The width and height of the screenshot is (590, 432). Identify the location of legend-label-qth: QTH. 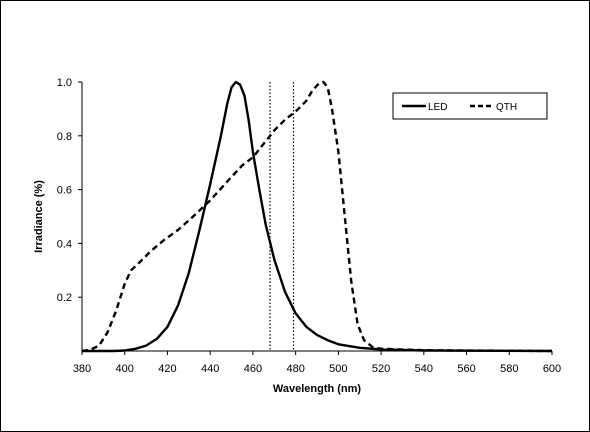
(506, 107).